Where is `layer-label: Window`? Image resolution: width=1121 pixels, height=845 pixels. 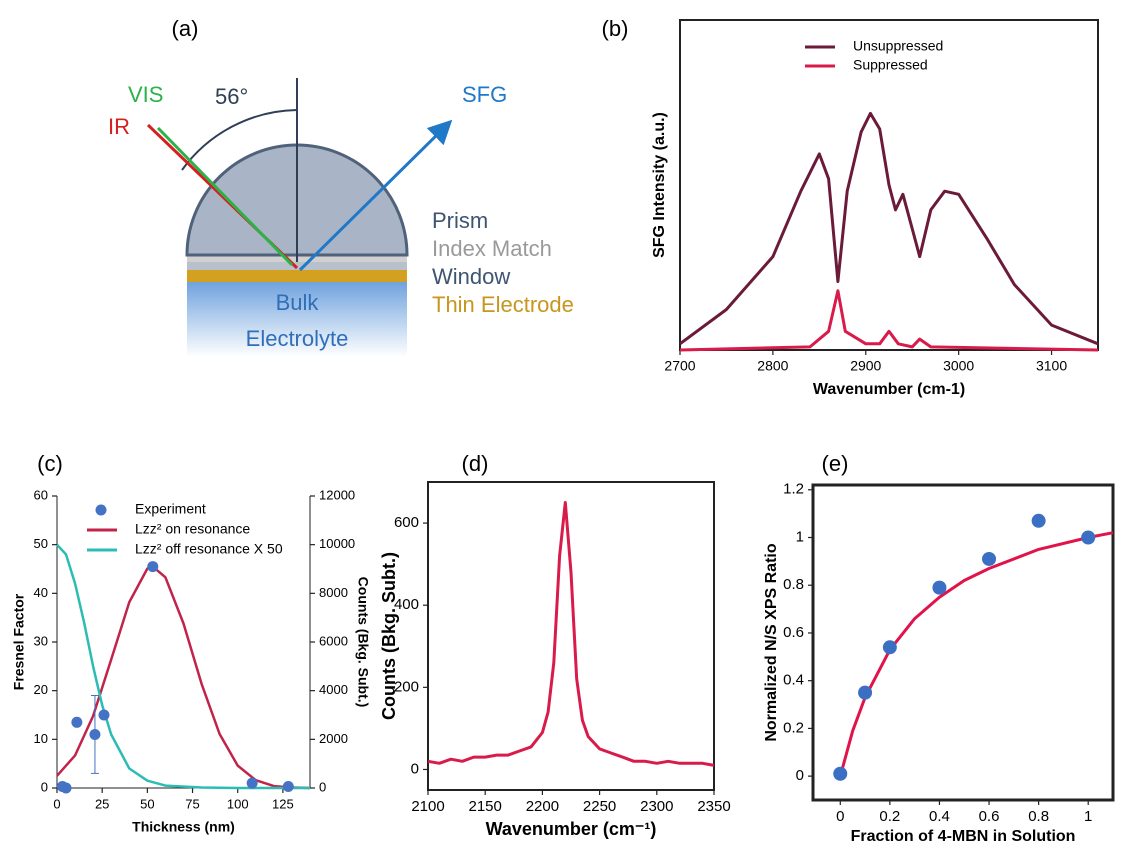
layer-label: Window is located at coordinates (471, 276).